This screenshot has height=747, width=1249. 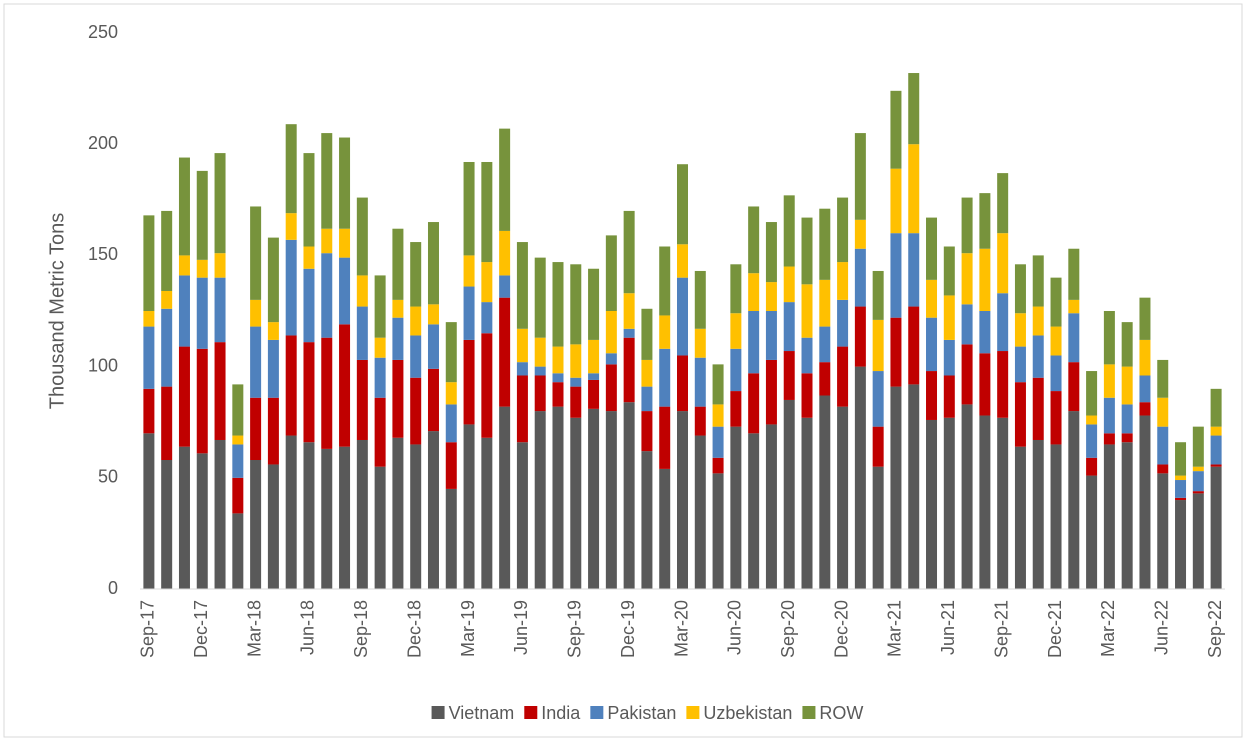 I want to click on legend-label: Uzbekistan, so click(x=747, y=713).